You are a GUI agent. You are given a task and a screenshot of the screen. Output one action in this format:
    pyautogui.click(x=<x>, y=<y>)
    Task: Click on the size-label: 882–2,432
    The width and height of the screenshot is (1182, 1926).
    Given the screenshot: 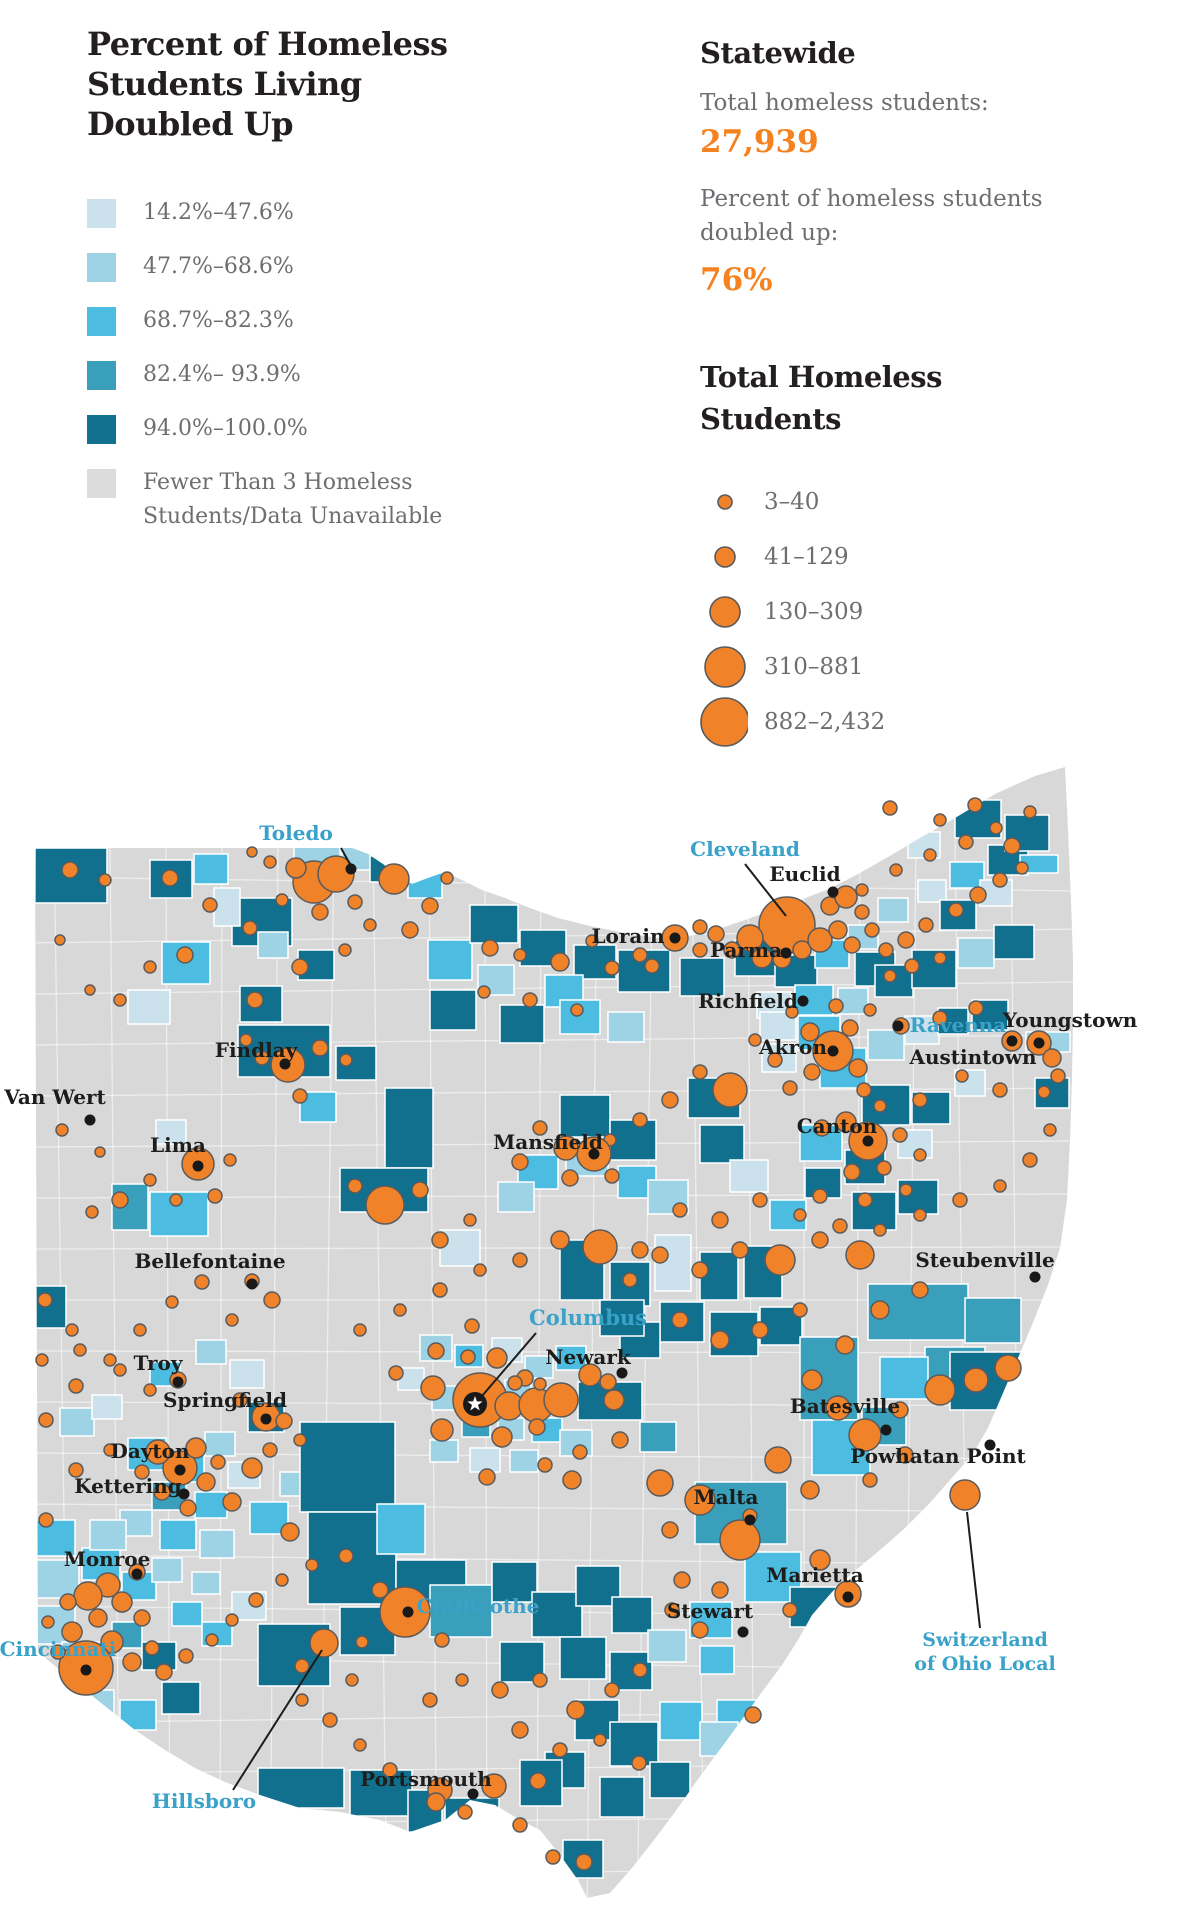 What is the action you would take?
    pyautogui.click(x=825, y=721)
    